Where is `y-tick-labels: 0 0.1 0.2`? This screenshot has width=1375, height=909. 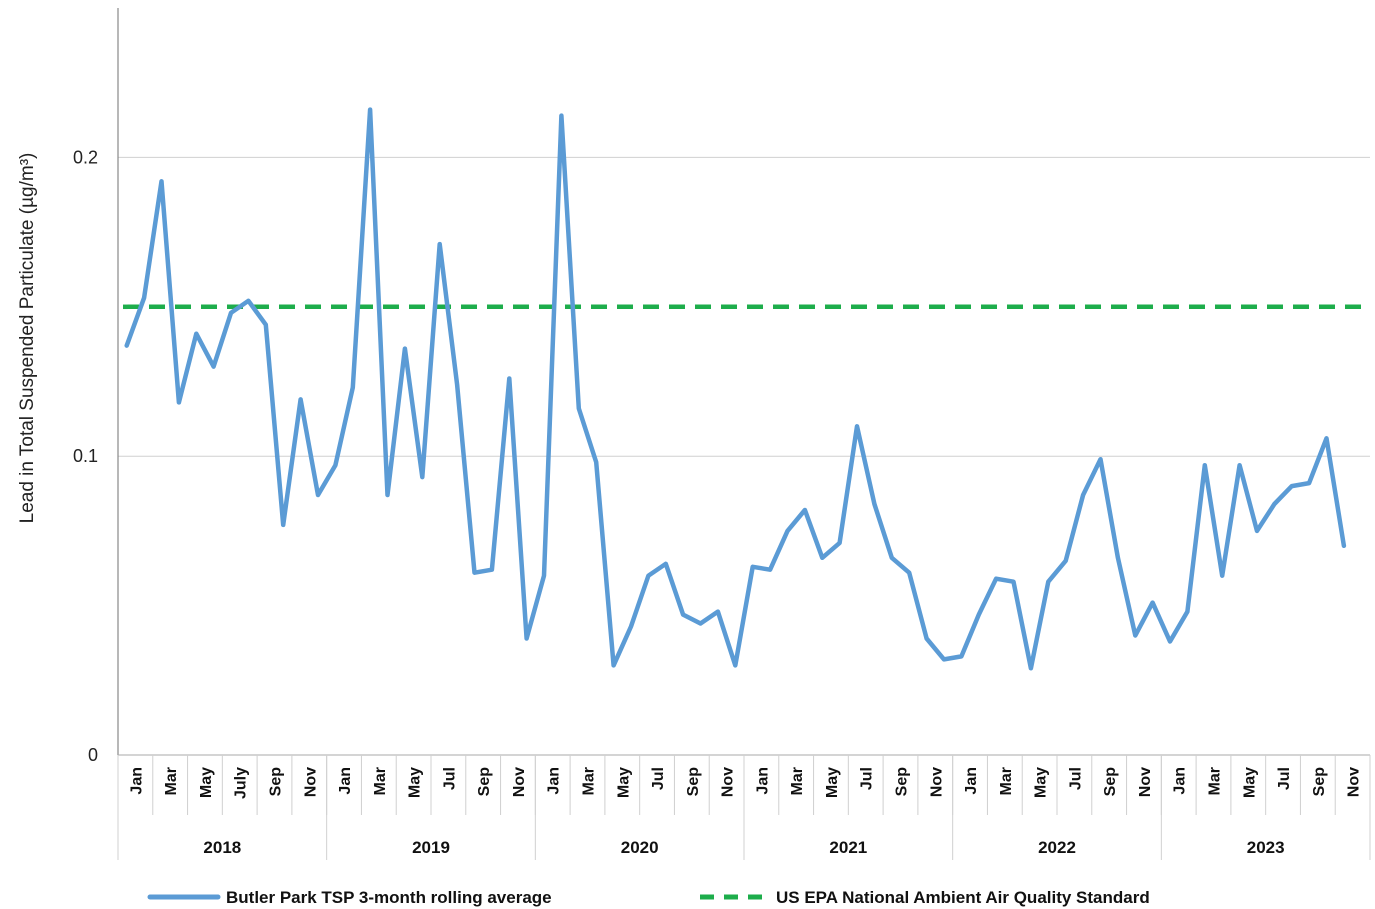 y-tick-labels: 0 0.1 0.2 is located at coordinates (85, 456).